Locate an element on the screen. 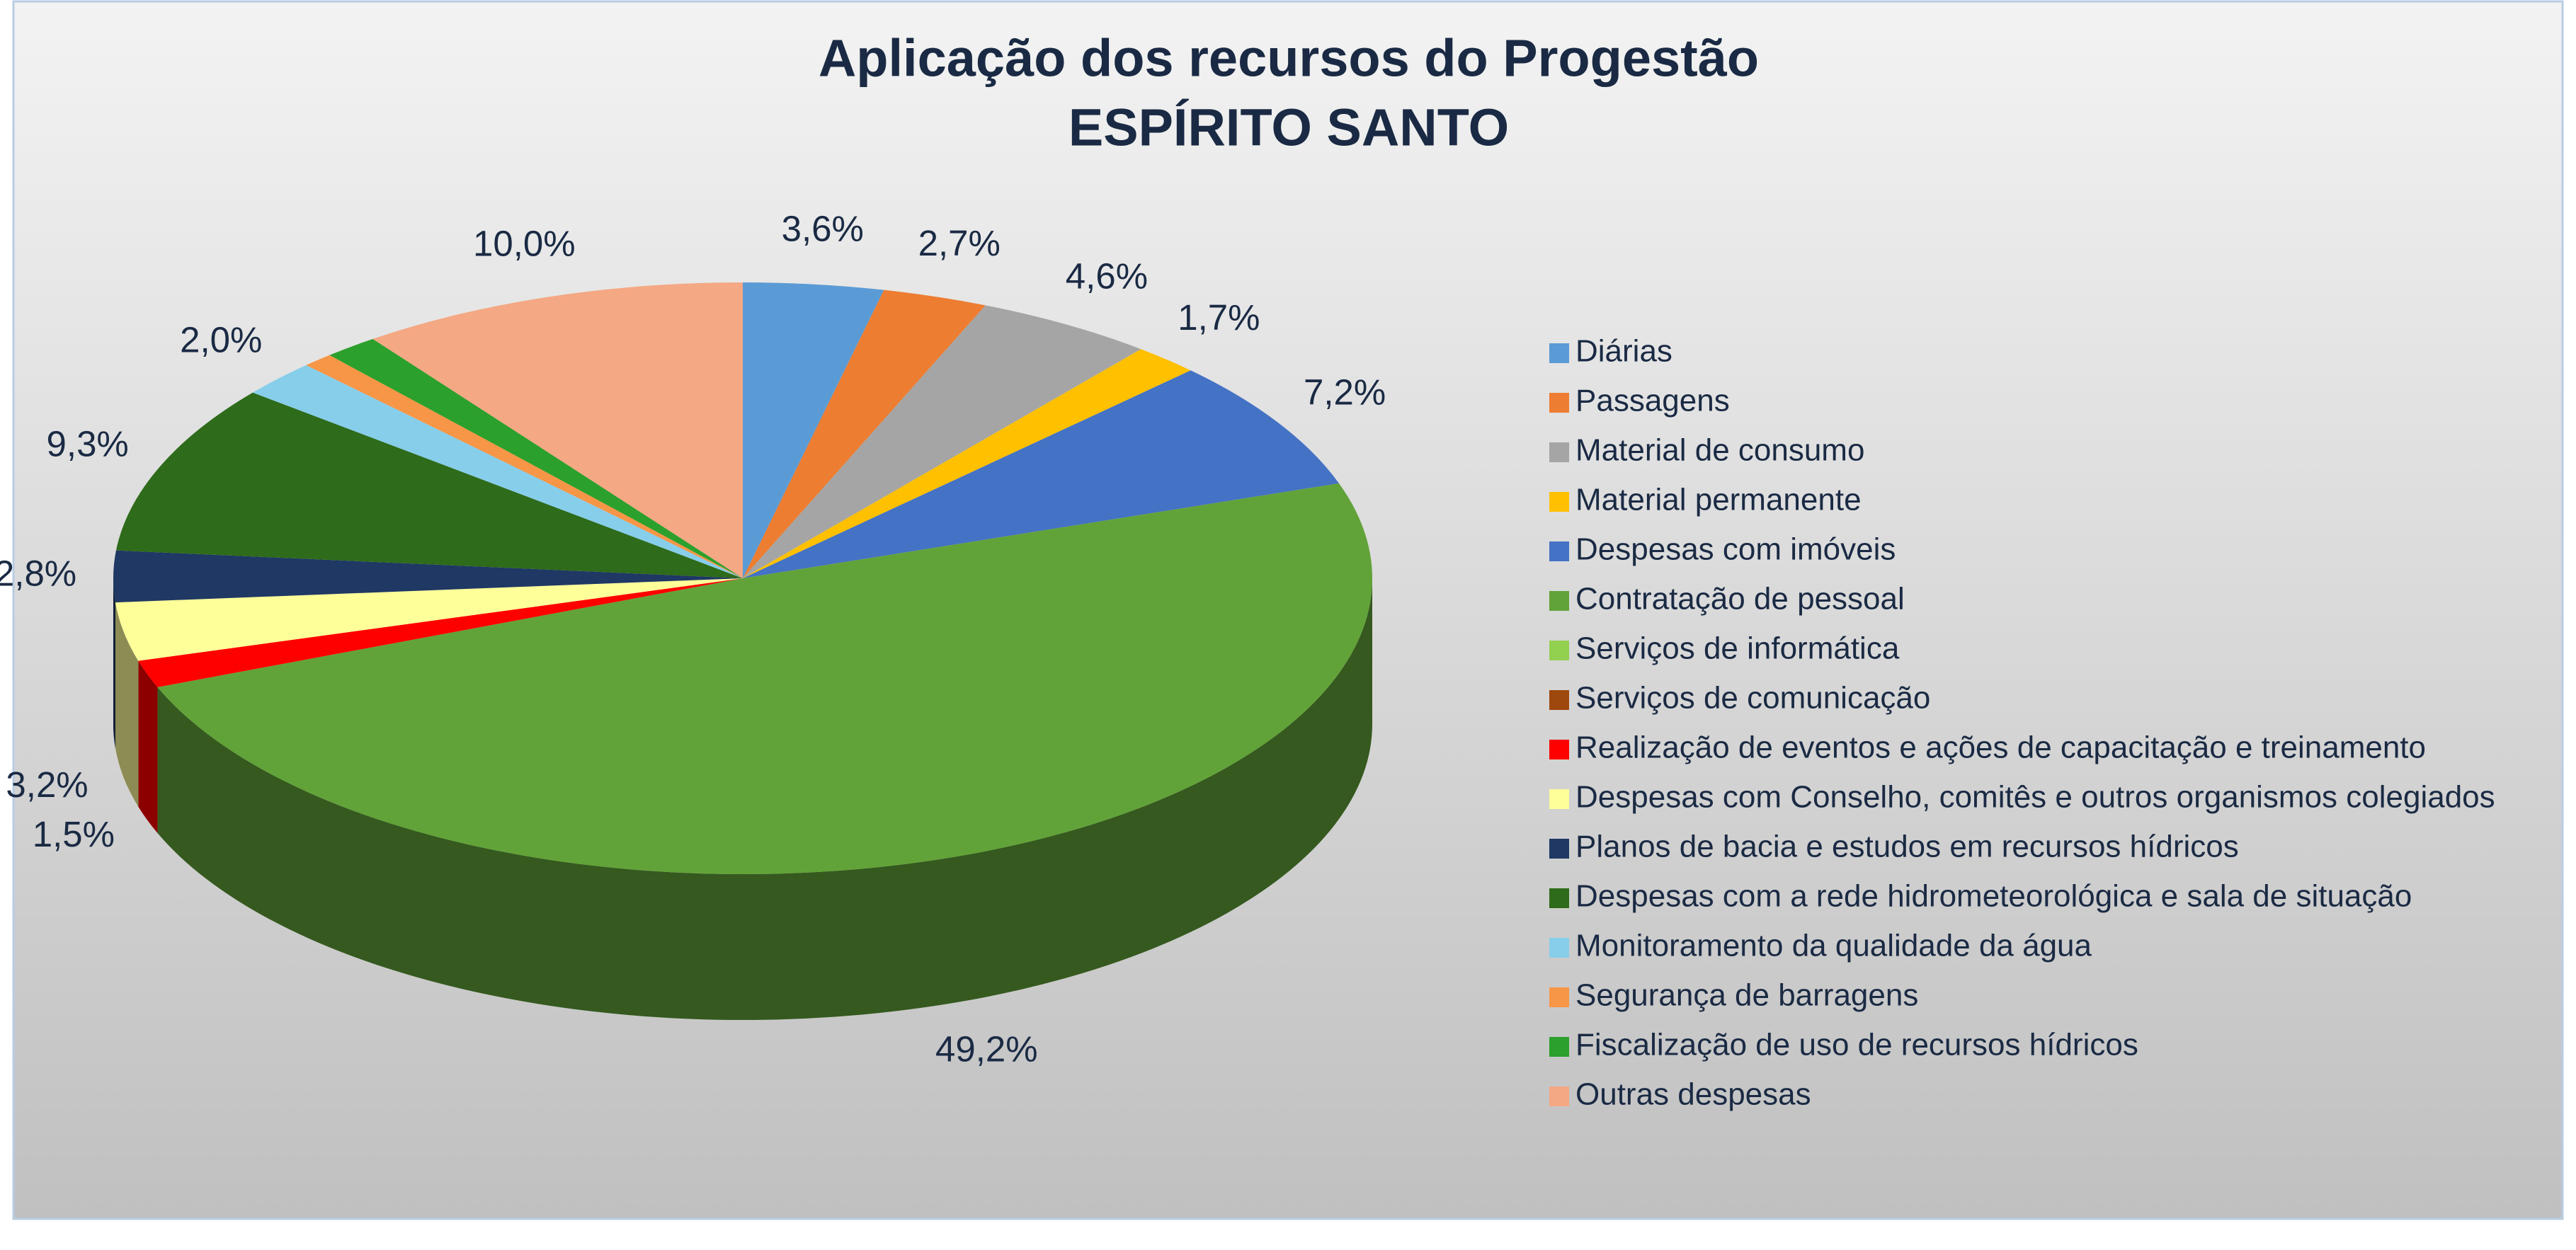 The height and width of the screenshot is (1250, 2576). legend-label: Monitoramento da qualidade da água is located at coordinates (1834, 946).